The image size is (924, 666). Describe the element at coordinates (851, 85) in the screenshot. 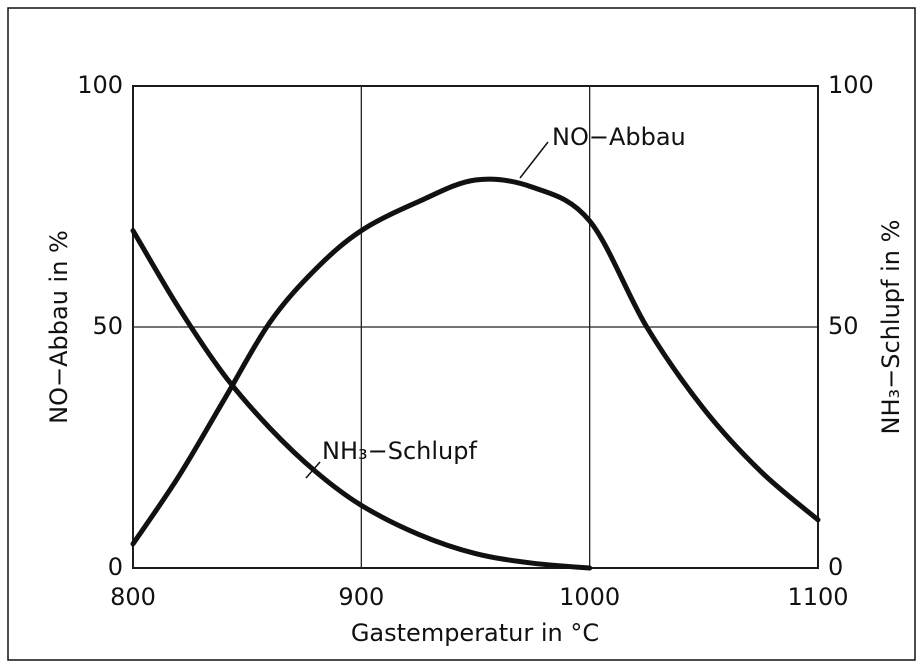

I see `y2-tick-label: 100` at that location.